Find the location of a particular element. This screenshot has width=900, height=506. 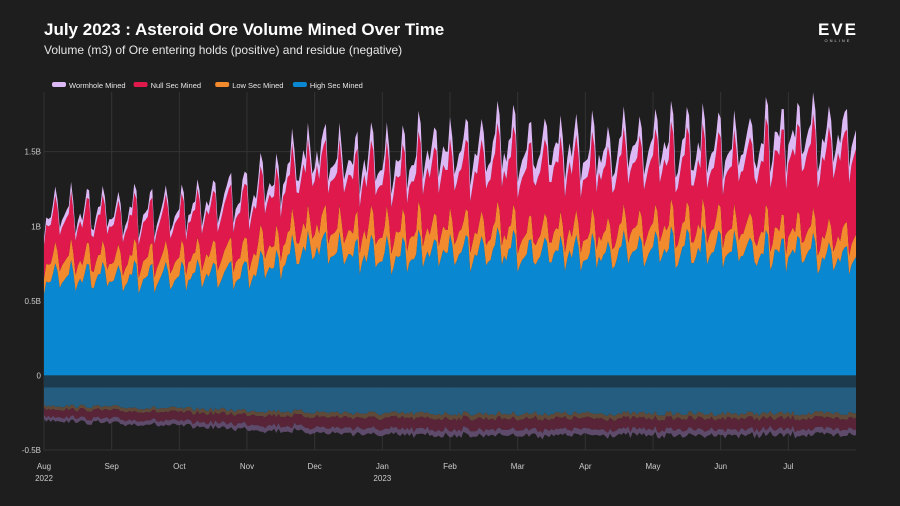

x-tick-label: Jun is located at coordinates (720, 466).